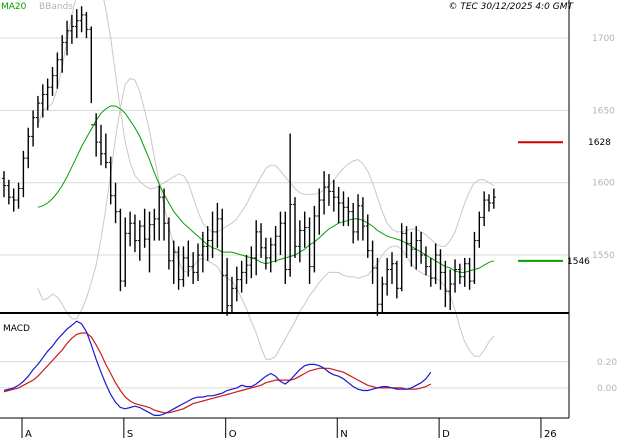 This screenshot has width=627, height=444. I want to click on macd-line, so click(217, 368).